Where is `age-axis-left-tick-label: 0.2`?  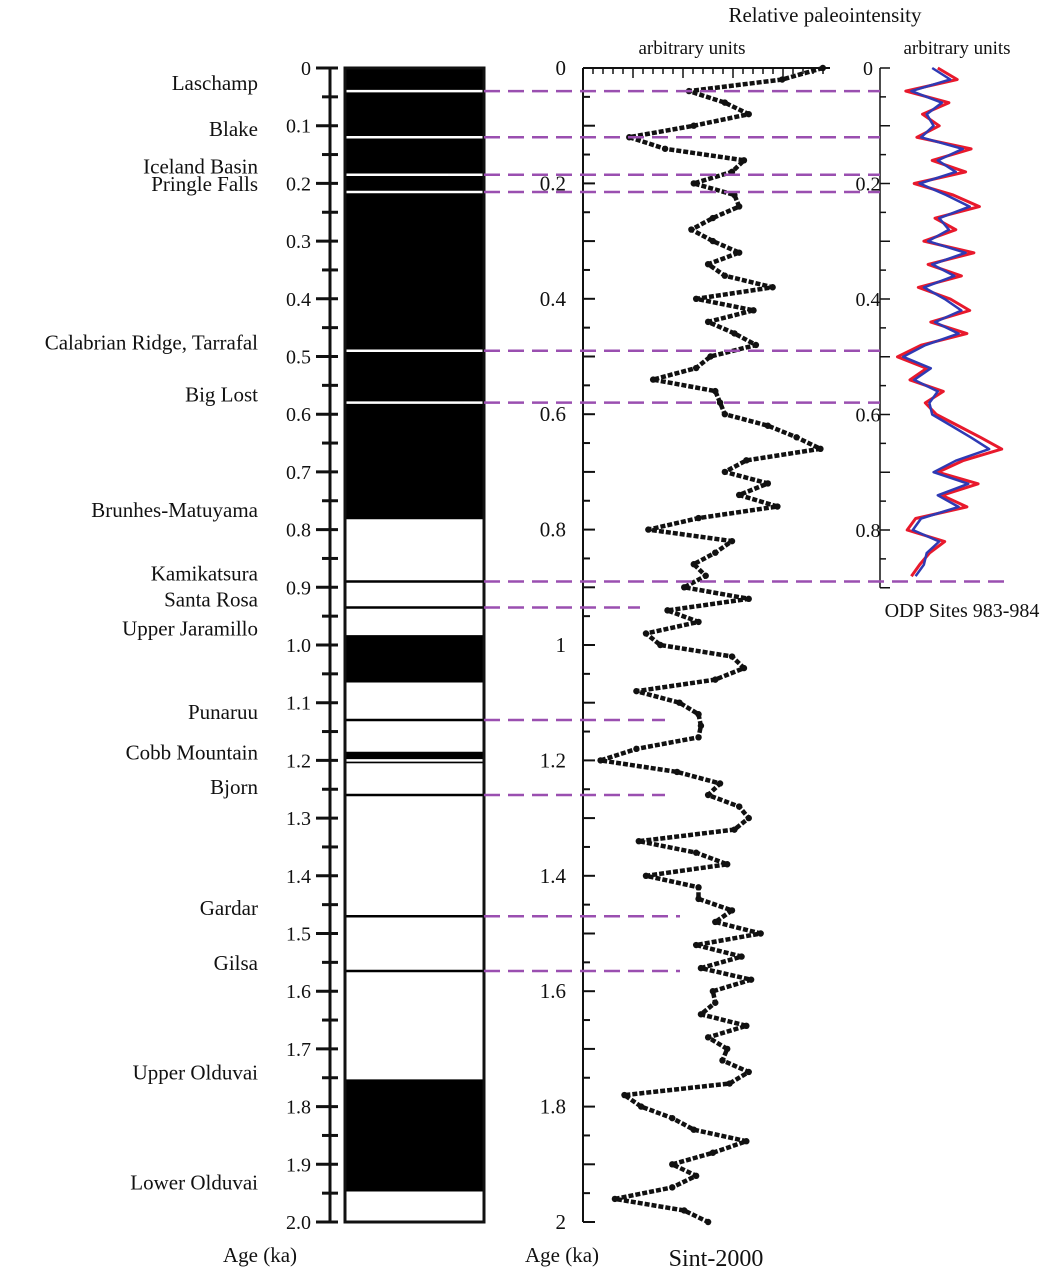 age-axis-left-tick-label: 0.2 is located at coordinates (298, 184).